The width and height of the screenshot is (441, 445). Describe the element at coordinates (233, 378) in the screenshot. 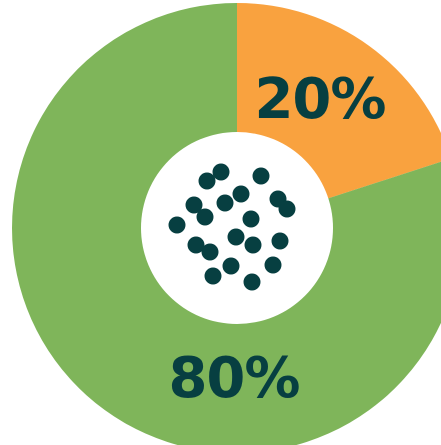

I see `slice-label-80-percent: 80%` at that location.